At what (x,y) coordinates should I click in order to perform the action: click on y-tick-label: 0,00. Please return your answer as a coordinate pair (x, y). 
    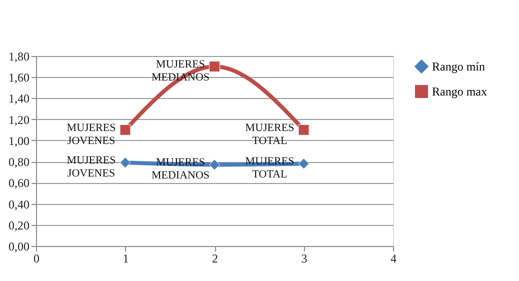
    Looking at the image, I should click on (19, 247).